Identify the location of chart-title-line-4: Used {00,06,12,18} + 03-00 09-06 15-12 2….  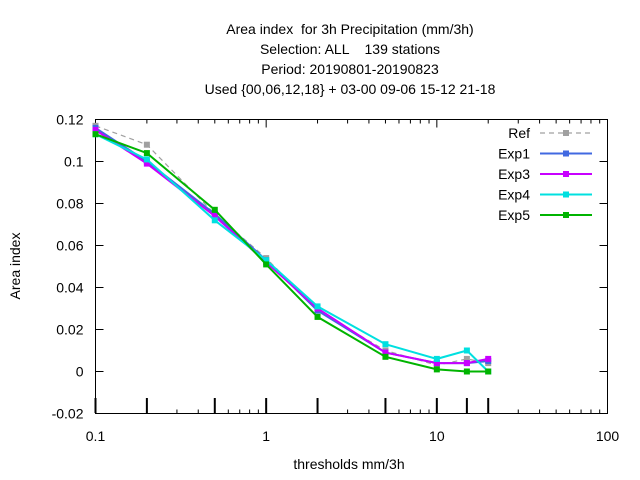
(350, 89).